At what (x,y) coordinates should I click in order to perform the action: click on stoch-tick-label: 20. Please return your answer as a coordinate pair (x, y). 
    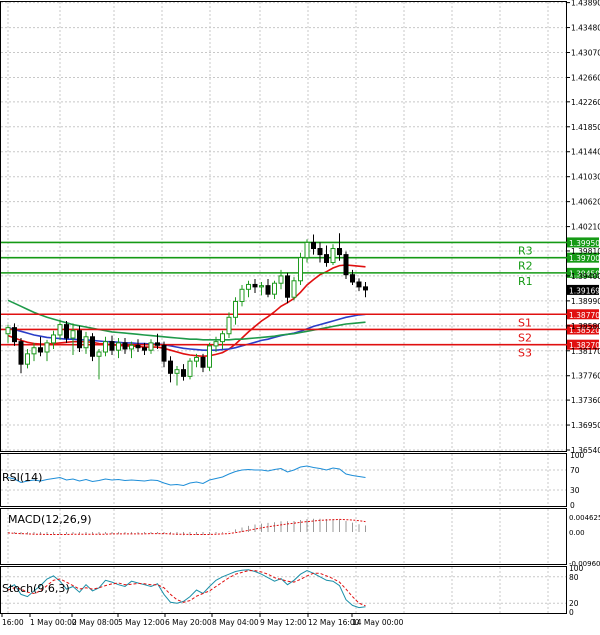
    Looking at the image, I should click on (574, 603).